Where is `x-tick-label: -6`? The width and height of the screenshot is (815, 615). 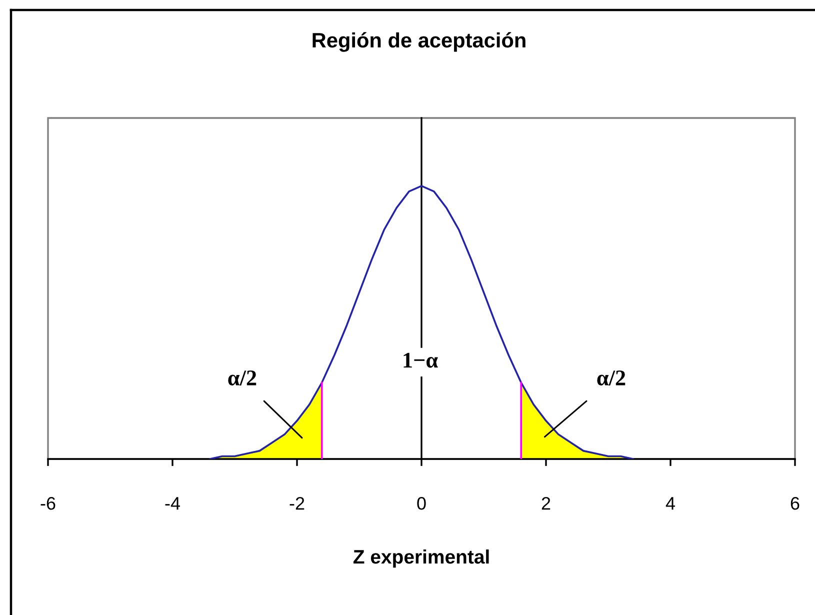
x-tick-label: -6 is located at coordinates (48, 503).